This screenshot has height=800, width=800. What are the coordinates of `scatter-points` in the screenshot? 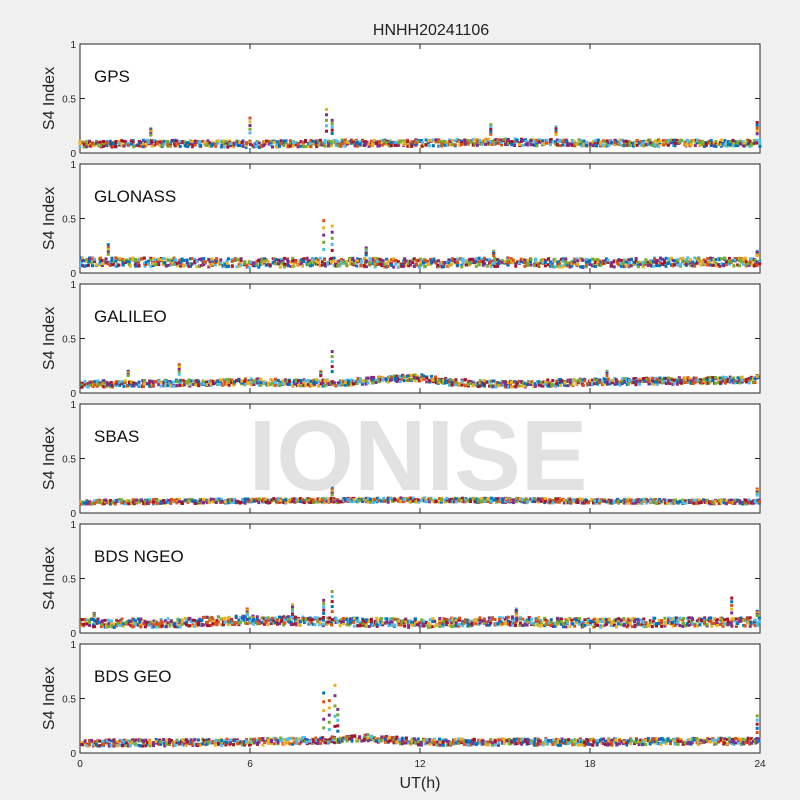 It's located at (420, 244).